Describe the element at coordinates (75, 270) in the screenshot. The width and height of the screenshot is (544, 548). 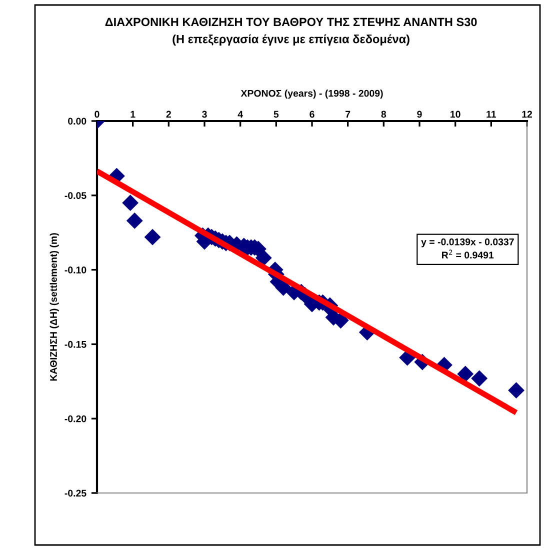
I see `y-tick-label: -0.10` at that location.